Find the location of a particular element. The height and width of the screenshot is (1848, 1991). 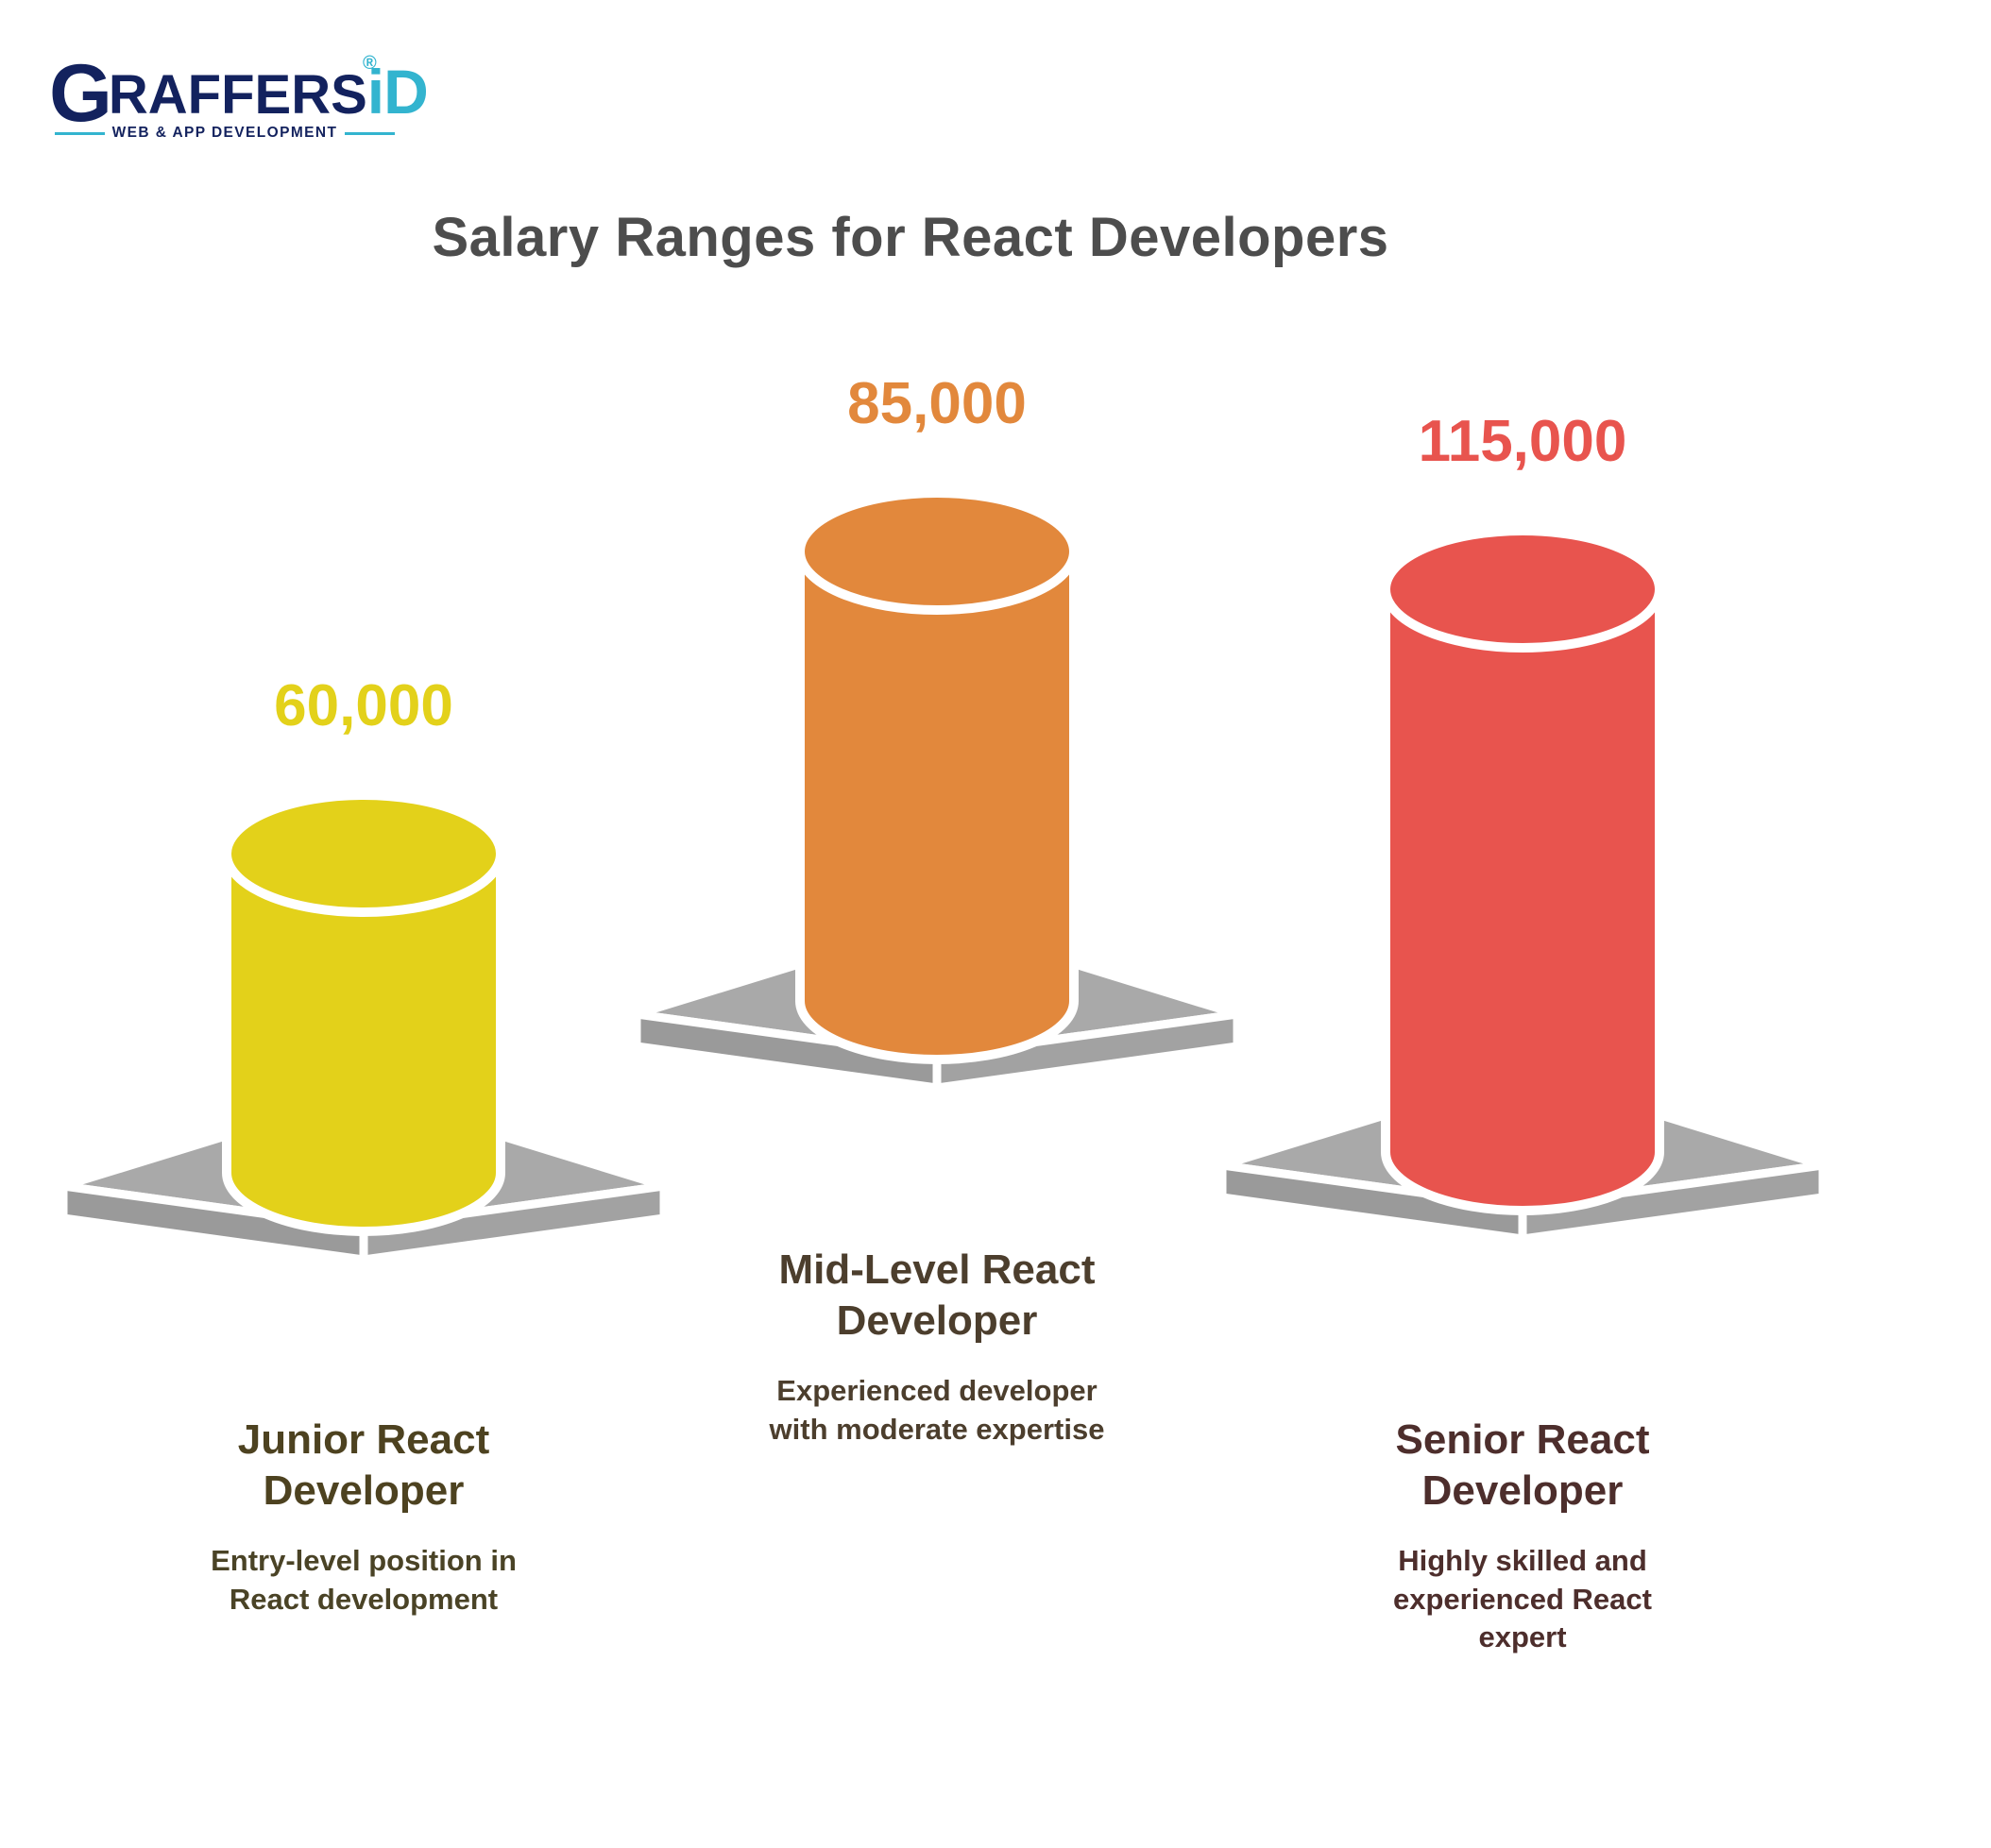

chart-title: Salary Ranges for React Developers is located at coordinates (910, 237).